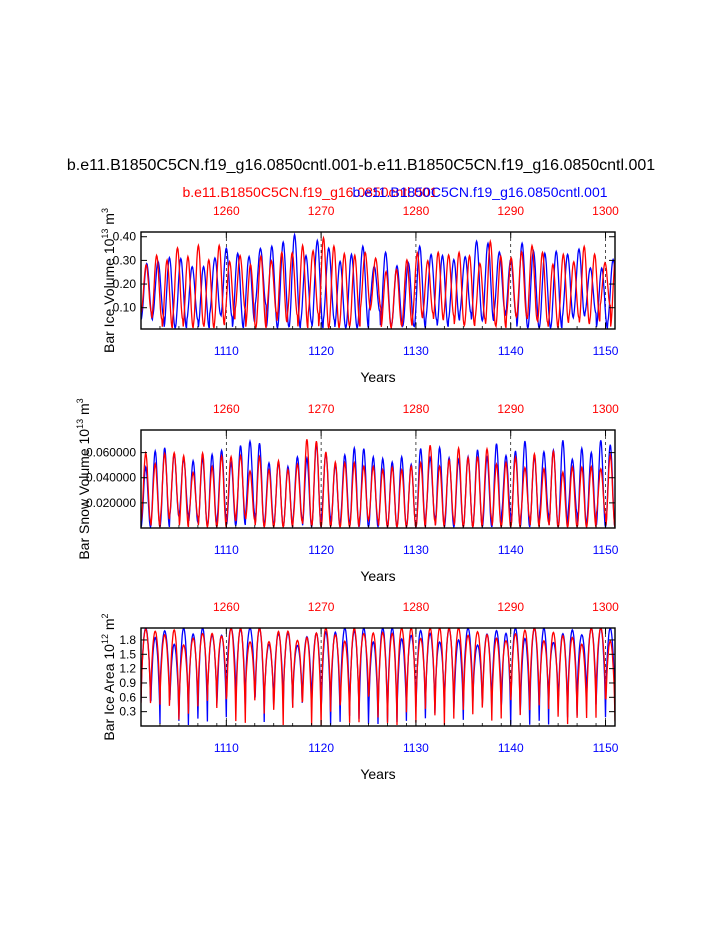  I want to click on y-tick-label: 0.040000, so click(111, 478).